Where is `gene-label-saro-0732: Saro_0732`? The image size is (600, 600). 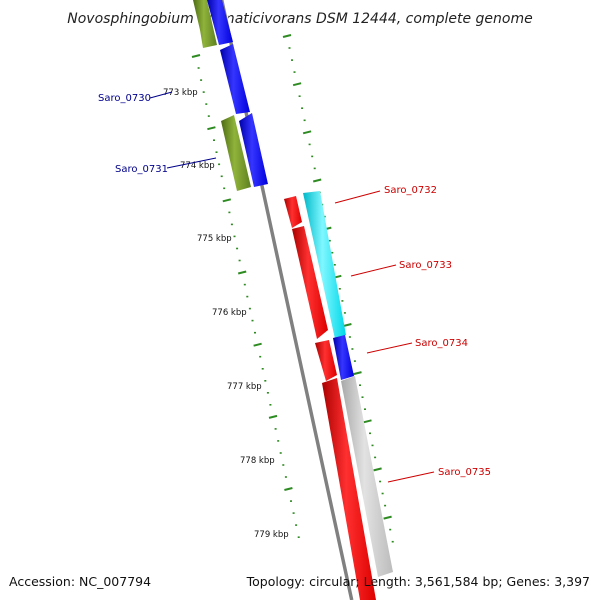 gene-label-saro-0732: Saro_0732 is located at coordinates (410, 190).